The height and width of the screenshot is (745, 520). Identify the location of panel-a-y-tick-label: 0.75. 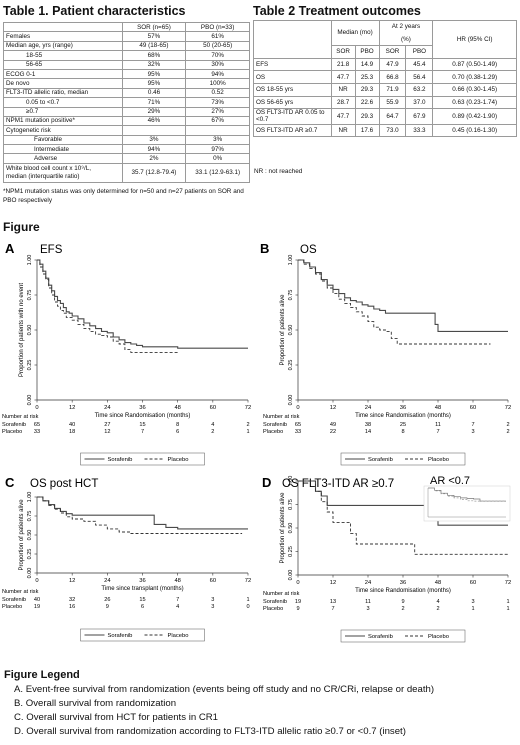
(30, 295).